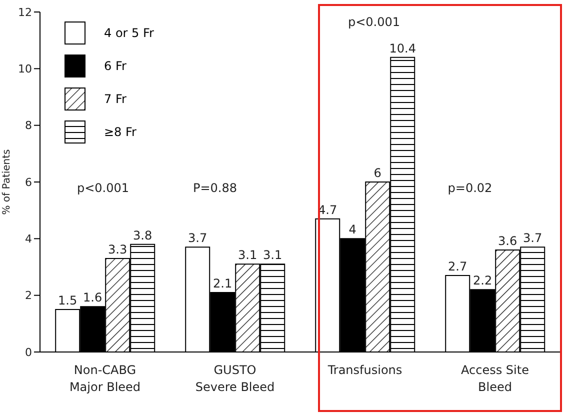  Describe the element at coordinates (68, 301) in the screenshot. I see `data-label: 1.5` at that location.